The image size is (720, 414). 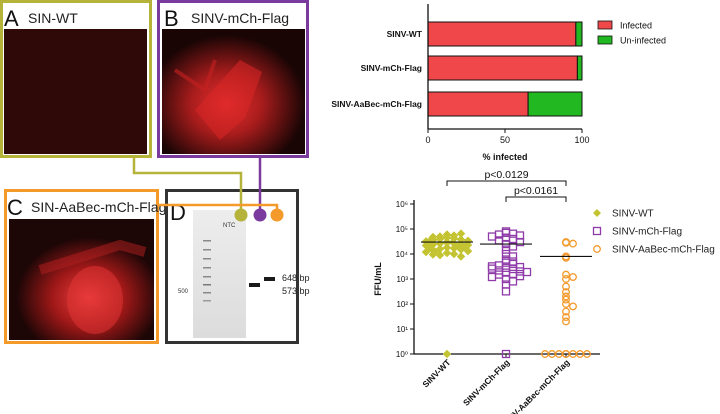 I want to click on panel-c-letter: C, so click(x=15, y=207).